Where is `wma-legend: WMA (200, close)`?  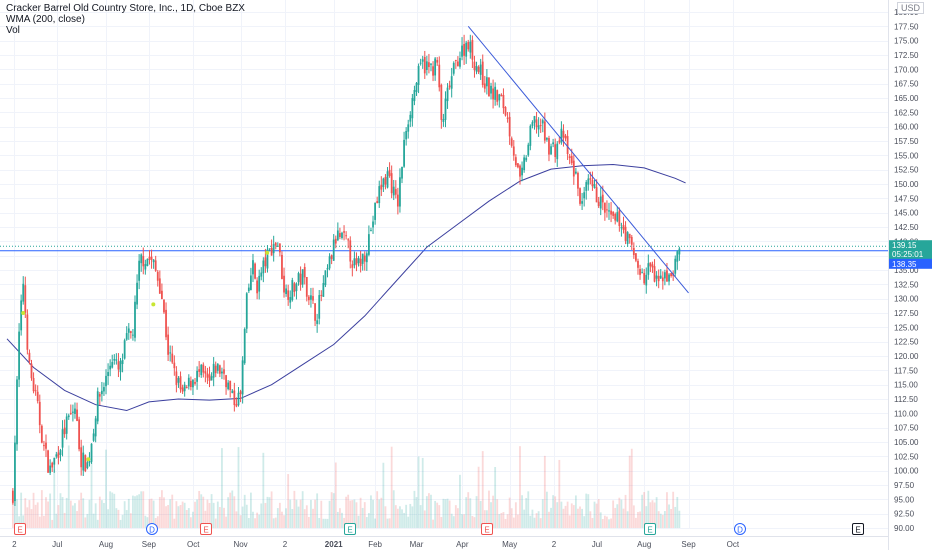 wma-legend: WMA (200, close) is located at coordinates (45, 19).